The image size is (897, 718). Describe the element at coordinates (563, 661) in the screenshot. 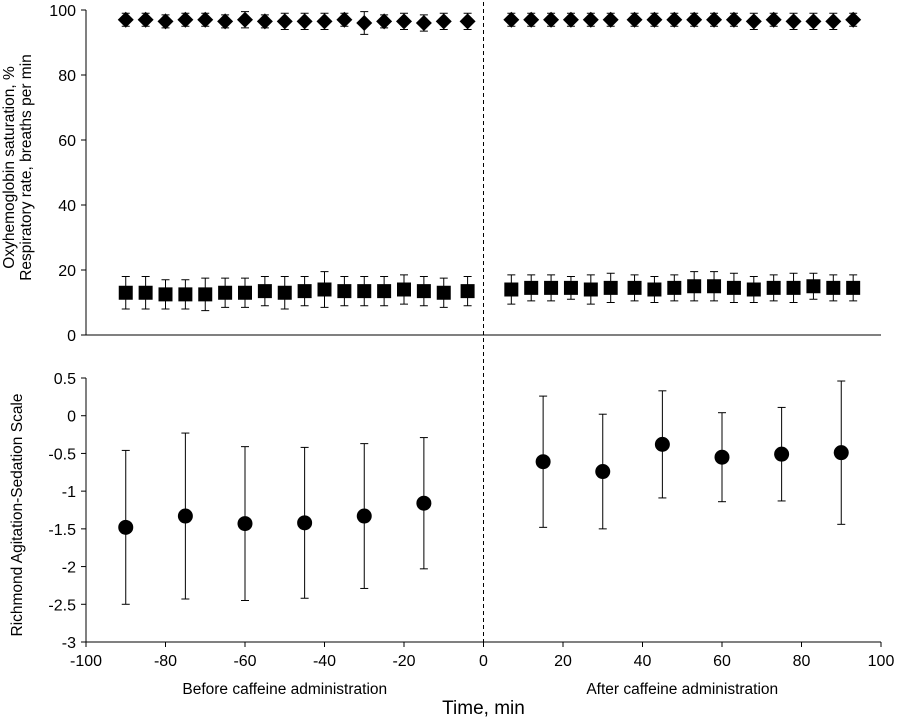

I see `x-tick-label: 20` at that location.